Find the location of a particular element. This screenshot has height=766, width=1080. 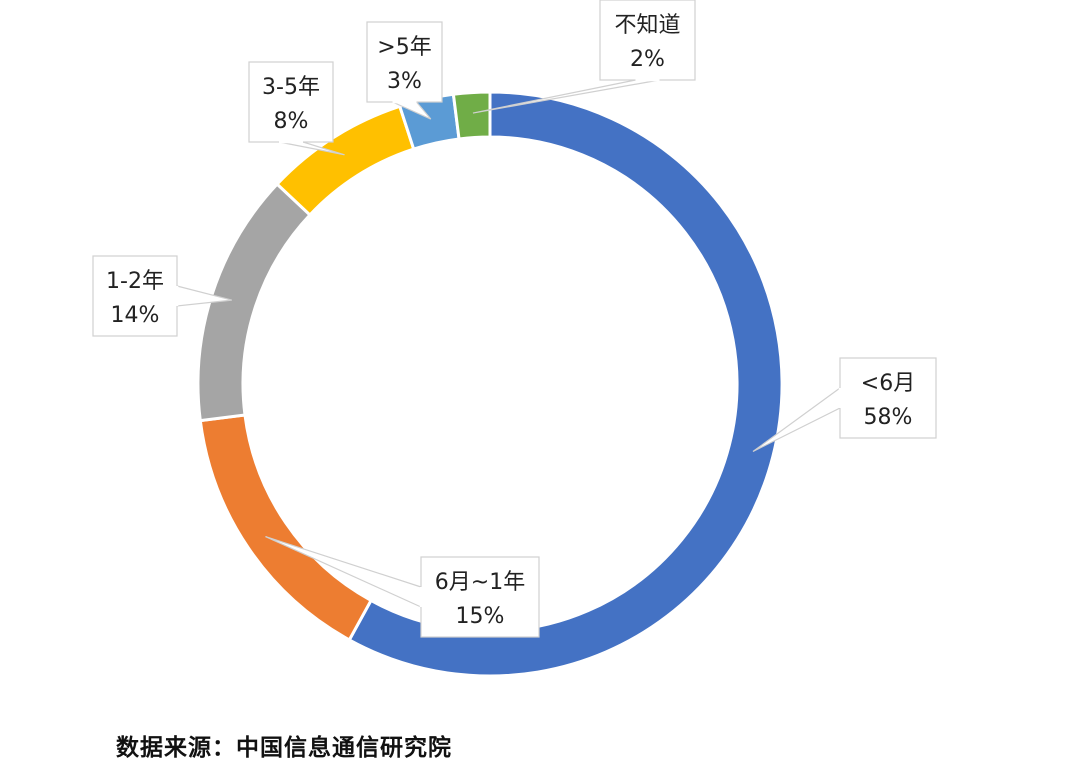

slice-label-0: <6月 is located at coordinates (888, 383).